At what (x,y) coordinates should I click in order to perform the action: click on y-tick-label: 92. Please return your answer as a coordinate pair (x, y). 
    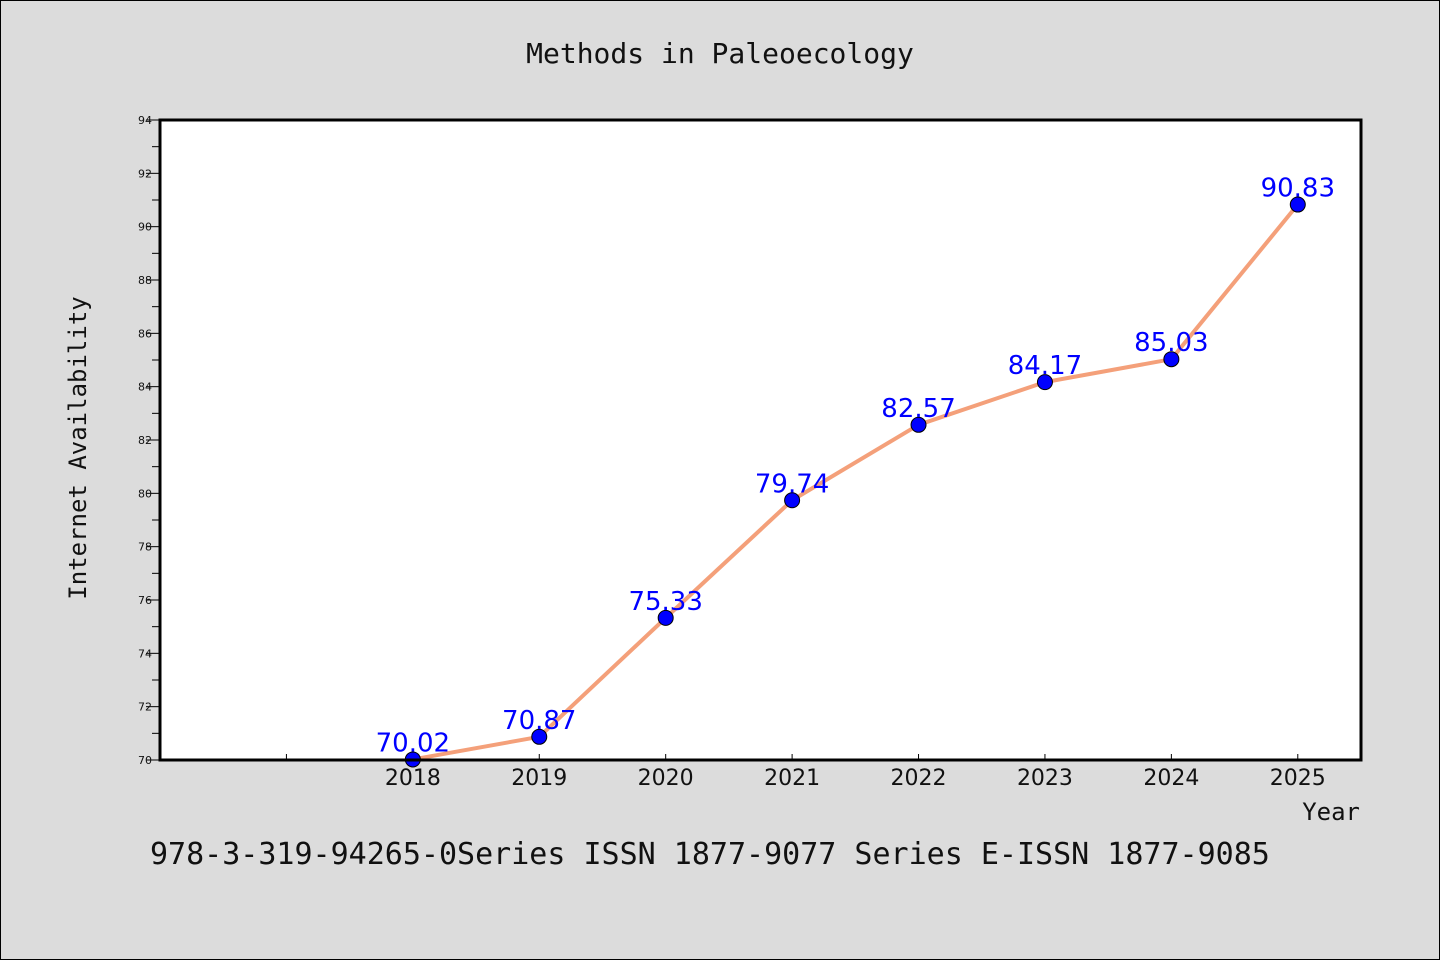
    Looking at the image, I should click on (145, 173).